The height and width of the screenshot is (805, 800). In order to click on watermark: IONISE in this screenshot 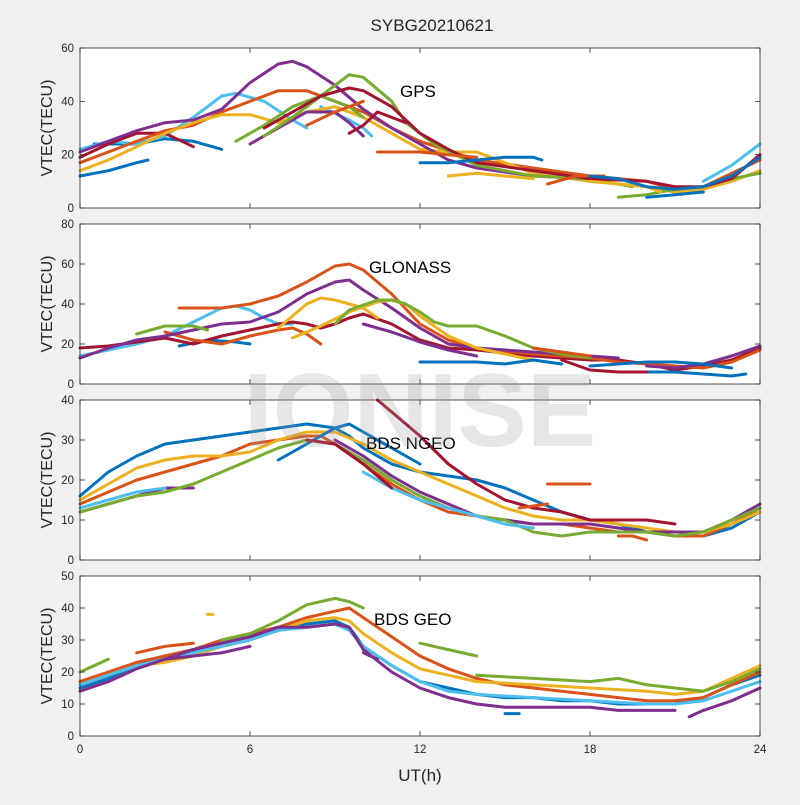, I will do `click(420, 411)`.